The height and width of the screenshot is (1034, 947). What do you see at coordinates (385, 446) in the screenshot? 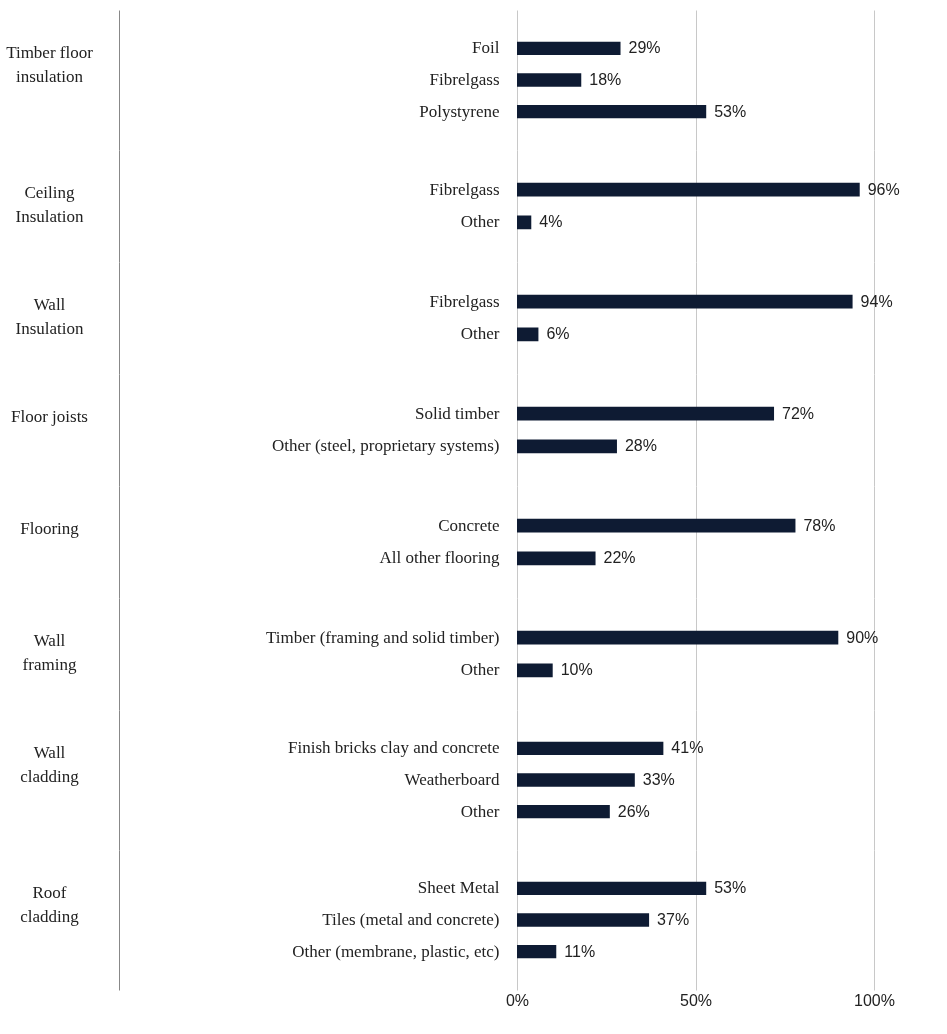
I see `y-tick-label: Other (steel, proprietary systems)` at bounding box center [385, 446].